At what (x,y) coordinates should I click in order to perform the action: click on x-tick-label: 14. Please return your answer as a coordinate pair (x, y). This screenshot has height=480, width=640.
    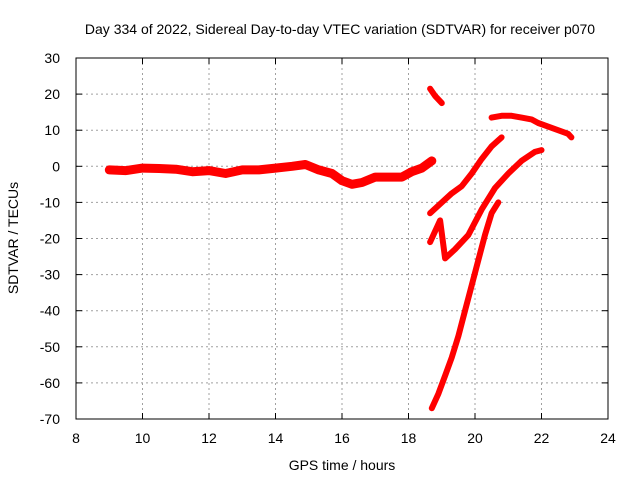
    Looking at the image, I should click on (276, 438).